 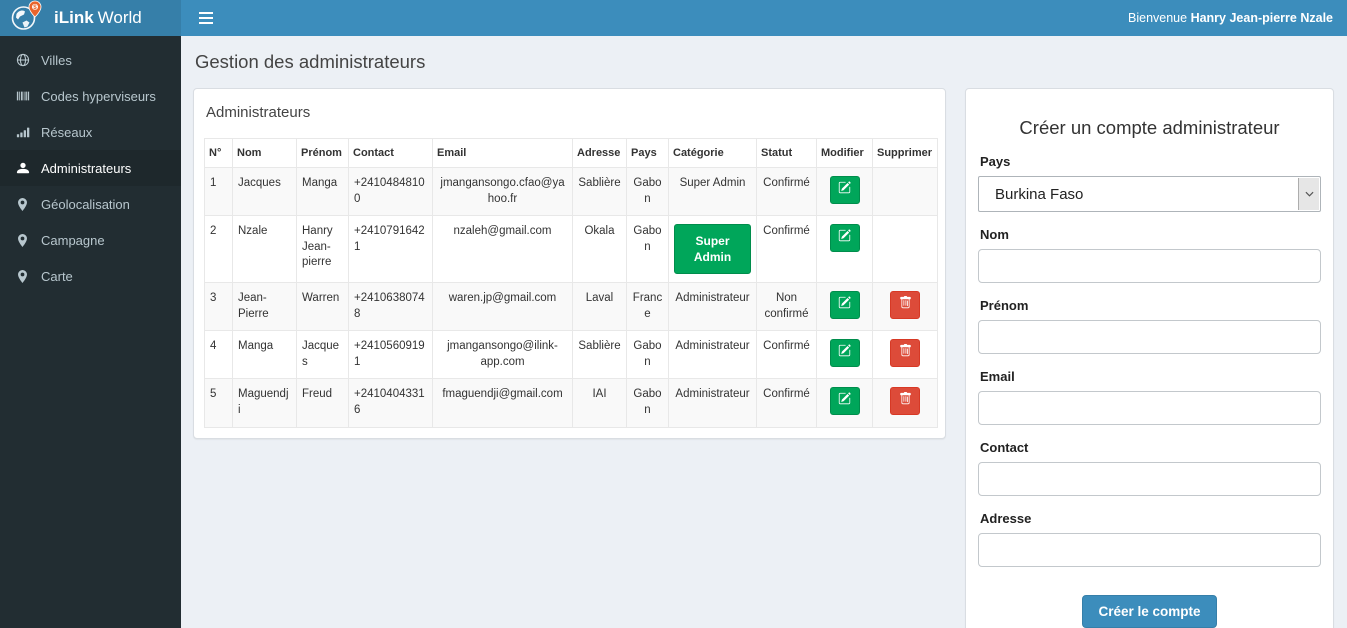 I want to click on cell-pays: France, so click(x=647, y=307).